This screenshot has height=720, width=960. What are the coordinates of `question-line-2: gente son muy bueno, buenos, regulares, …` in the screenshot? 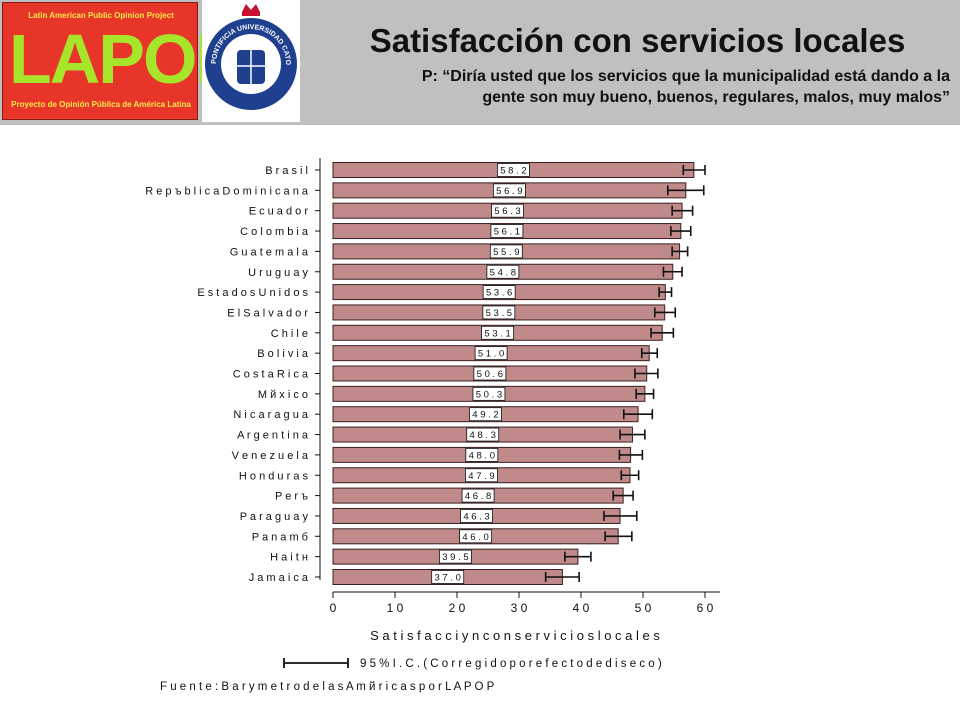 It's located at (716, 97).